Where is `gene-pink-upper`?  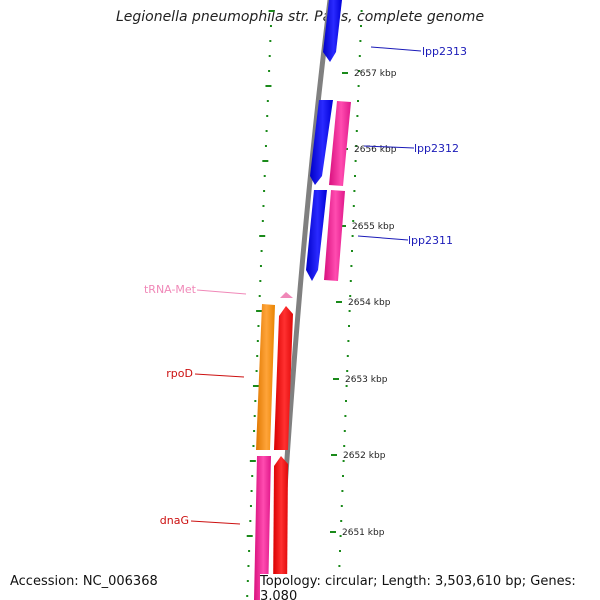
gene-pink-upper is located at coordinates (340, 143).